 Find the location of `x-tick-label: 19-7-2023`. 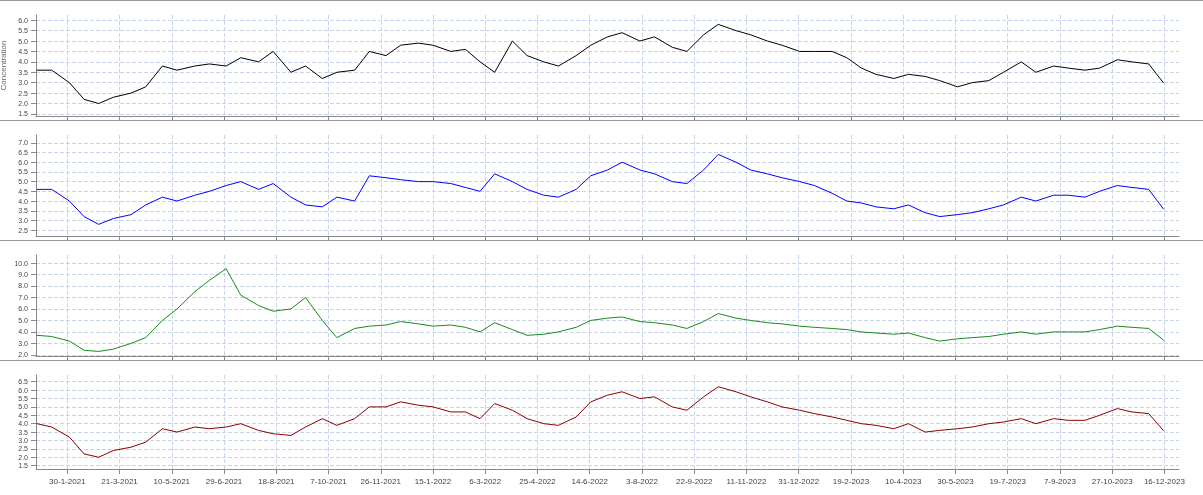

x-tick-label: 19-7-2023 is located at coordinates (1008, 481).